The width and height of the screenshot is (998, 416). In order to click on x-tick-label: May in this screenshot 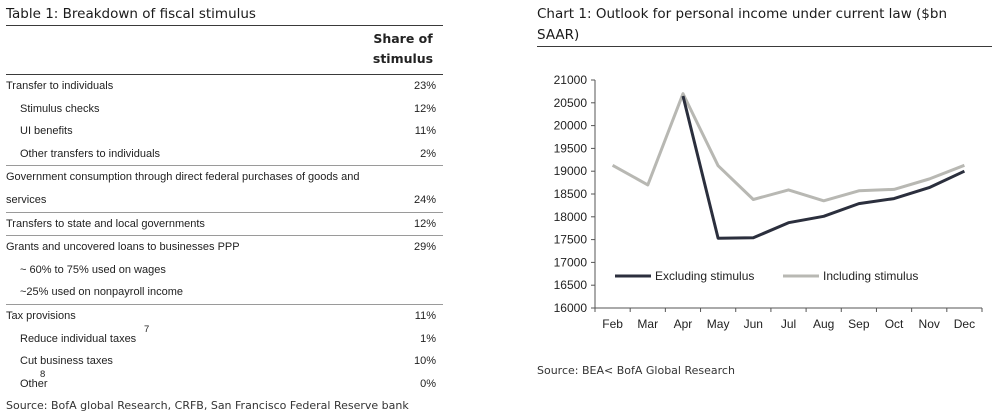, I will do `click(718, 324)`.